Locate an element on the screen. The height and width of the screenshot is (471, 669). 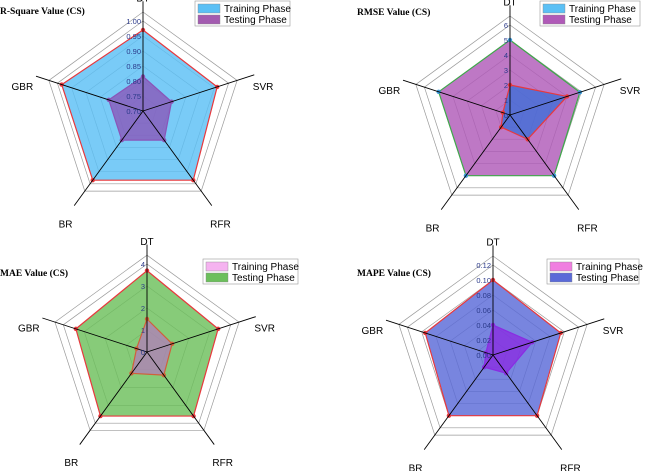
tick-label: 0.00 is located at coordinates (483, 355).